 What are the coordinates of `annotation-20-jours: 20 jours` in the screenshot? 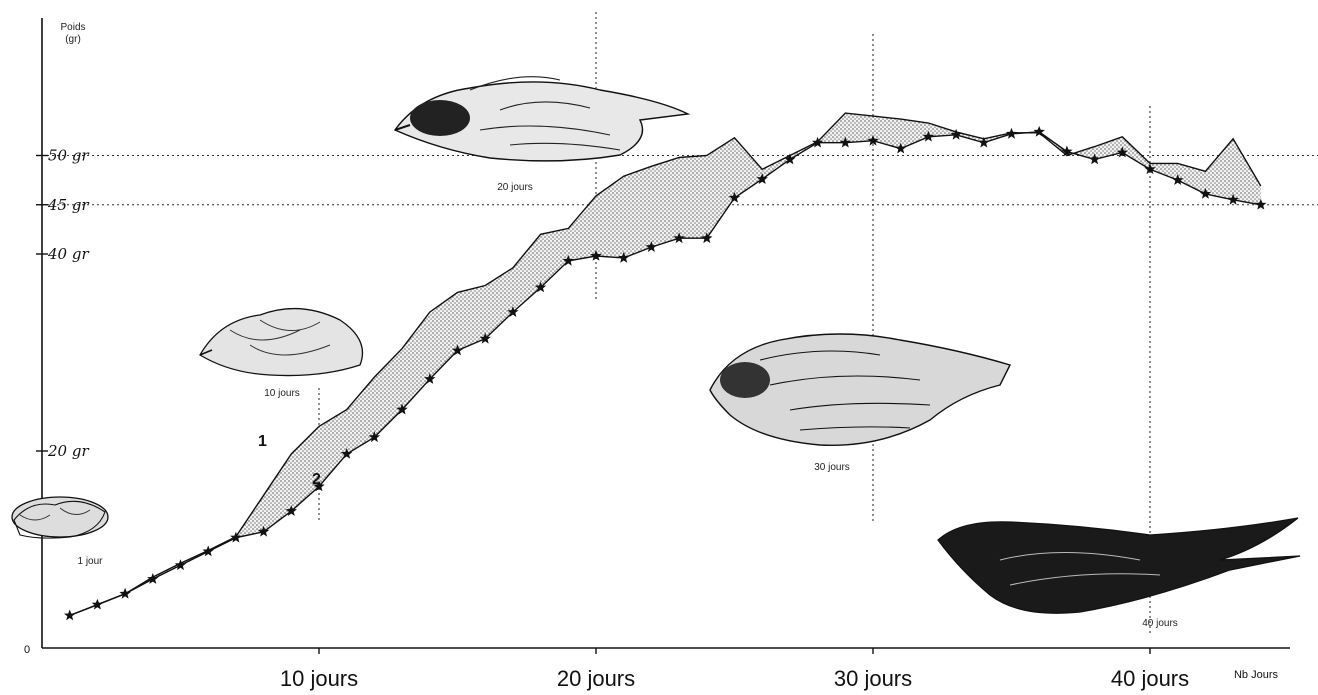 It's located at (515, 187).